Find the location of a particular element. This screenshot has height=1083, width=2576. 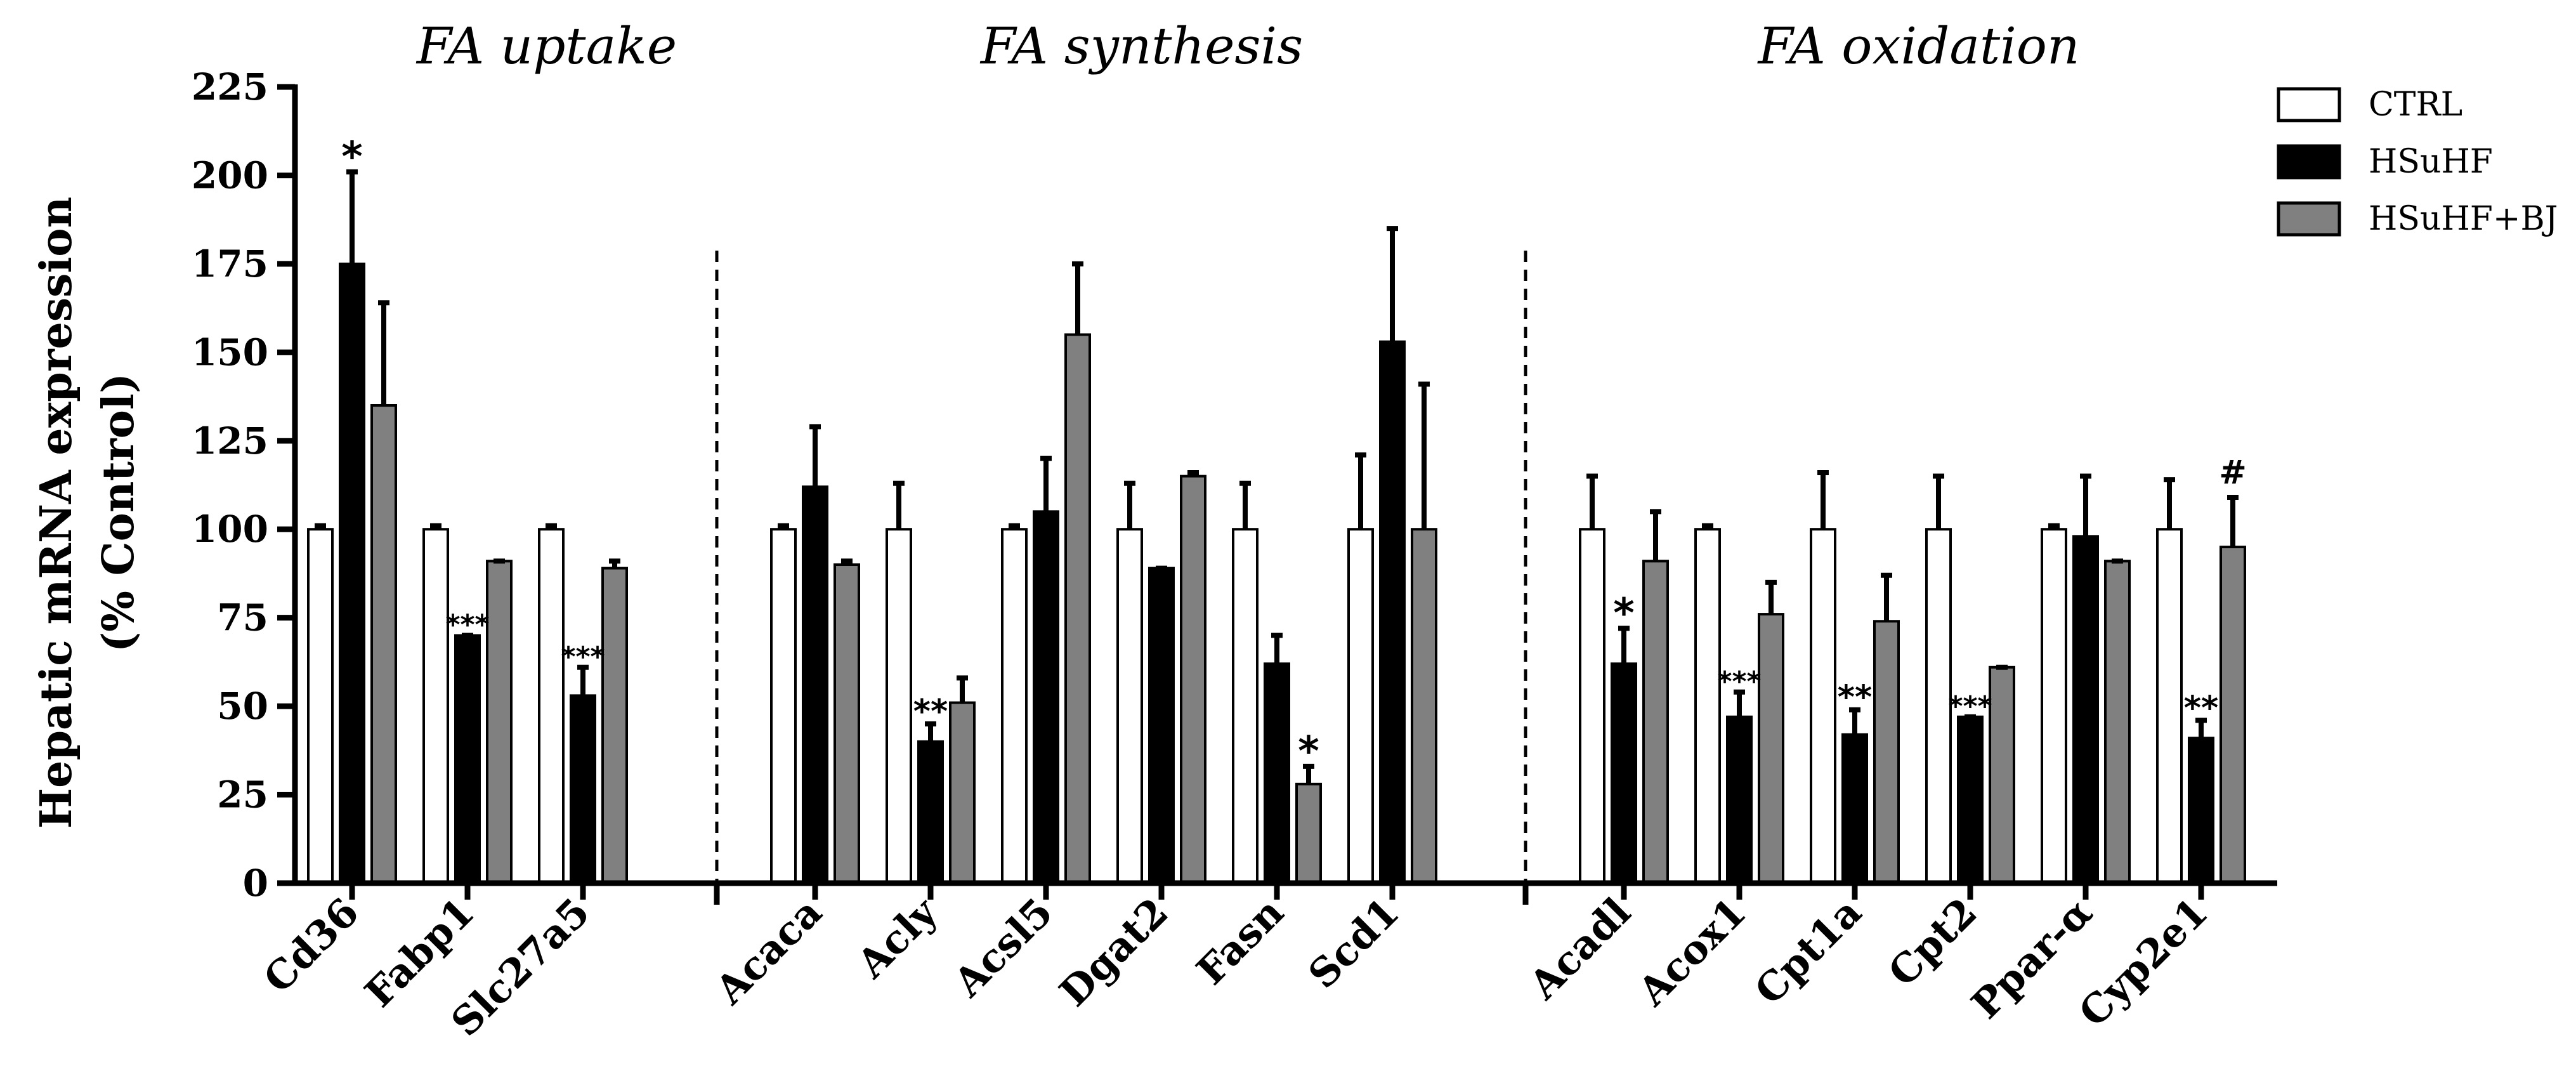

group-title-fa-uptake: FA uptake is located at coordinates (546, 45).